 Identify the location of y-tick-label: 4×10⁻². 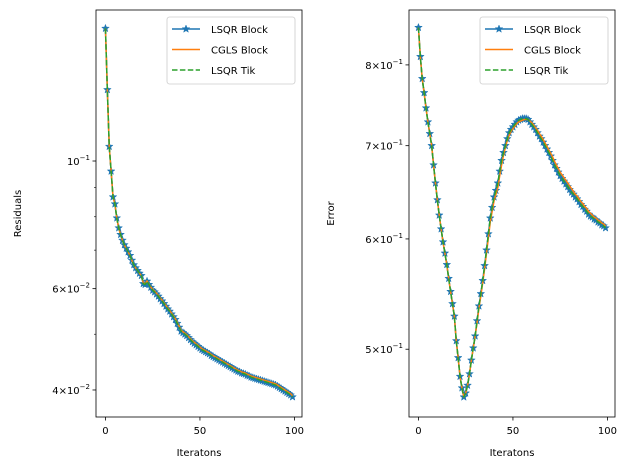
(71, 390).